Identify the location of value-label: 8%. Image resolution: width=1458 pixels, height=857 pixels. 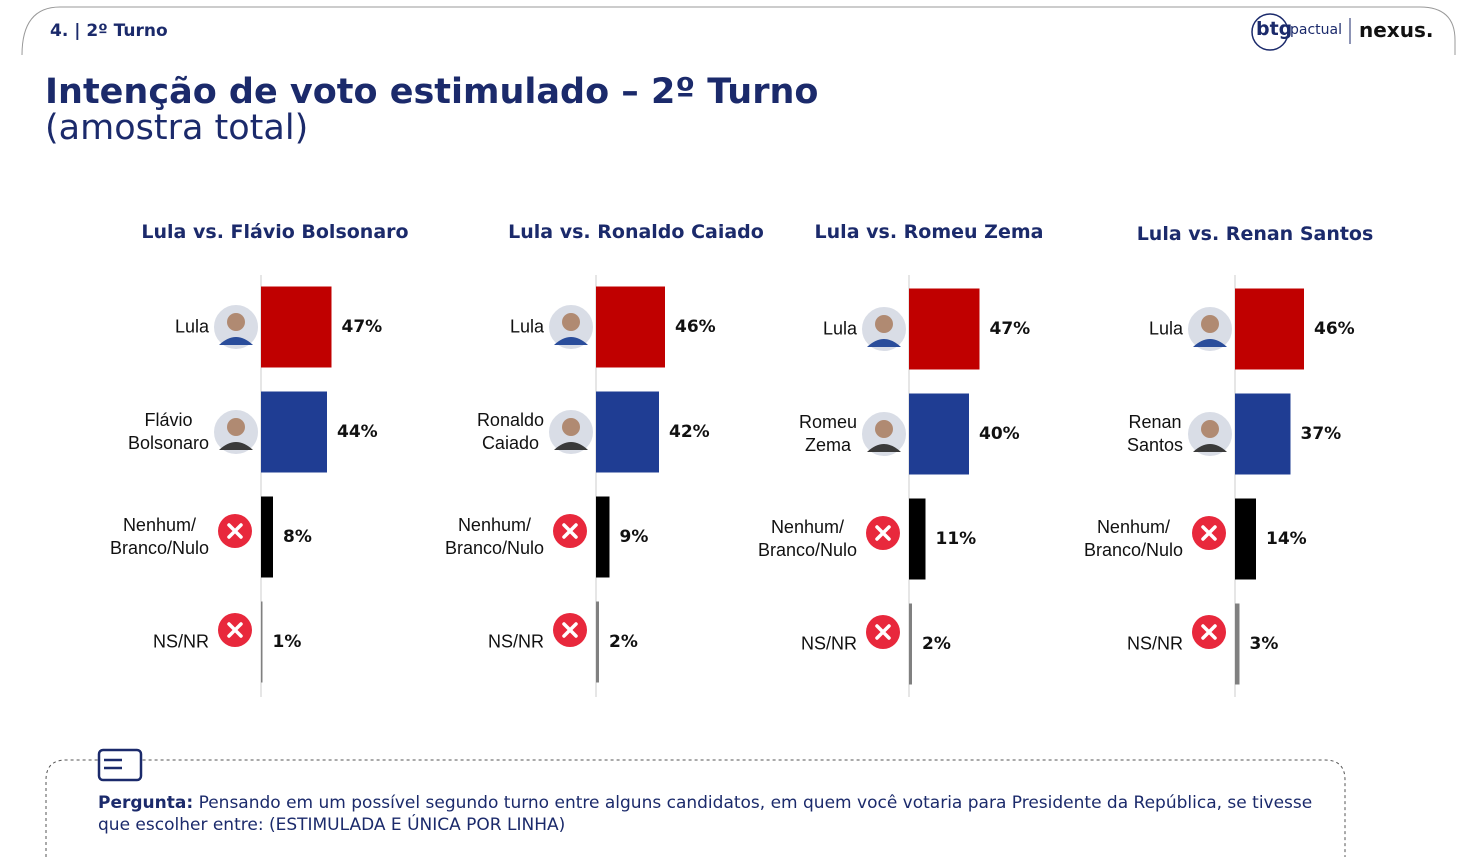
(297, 537).